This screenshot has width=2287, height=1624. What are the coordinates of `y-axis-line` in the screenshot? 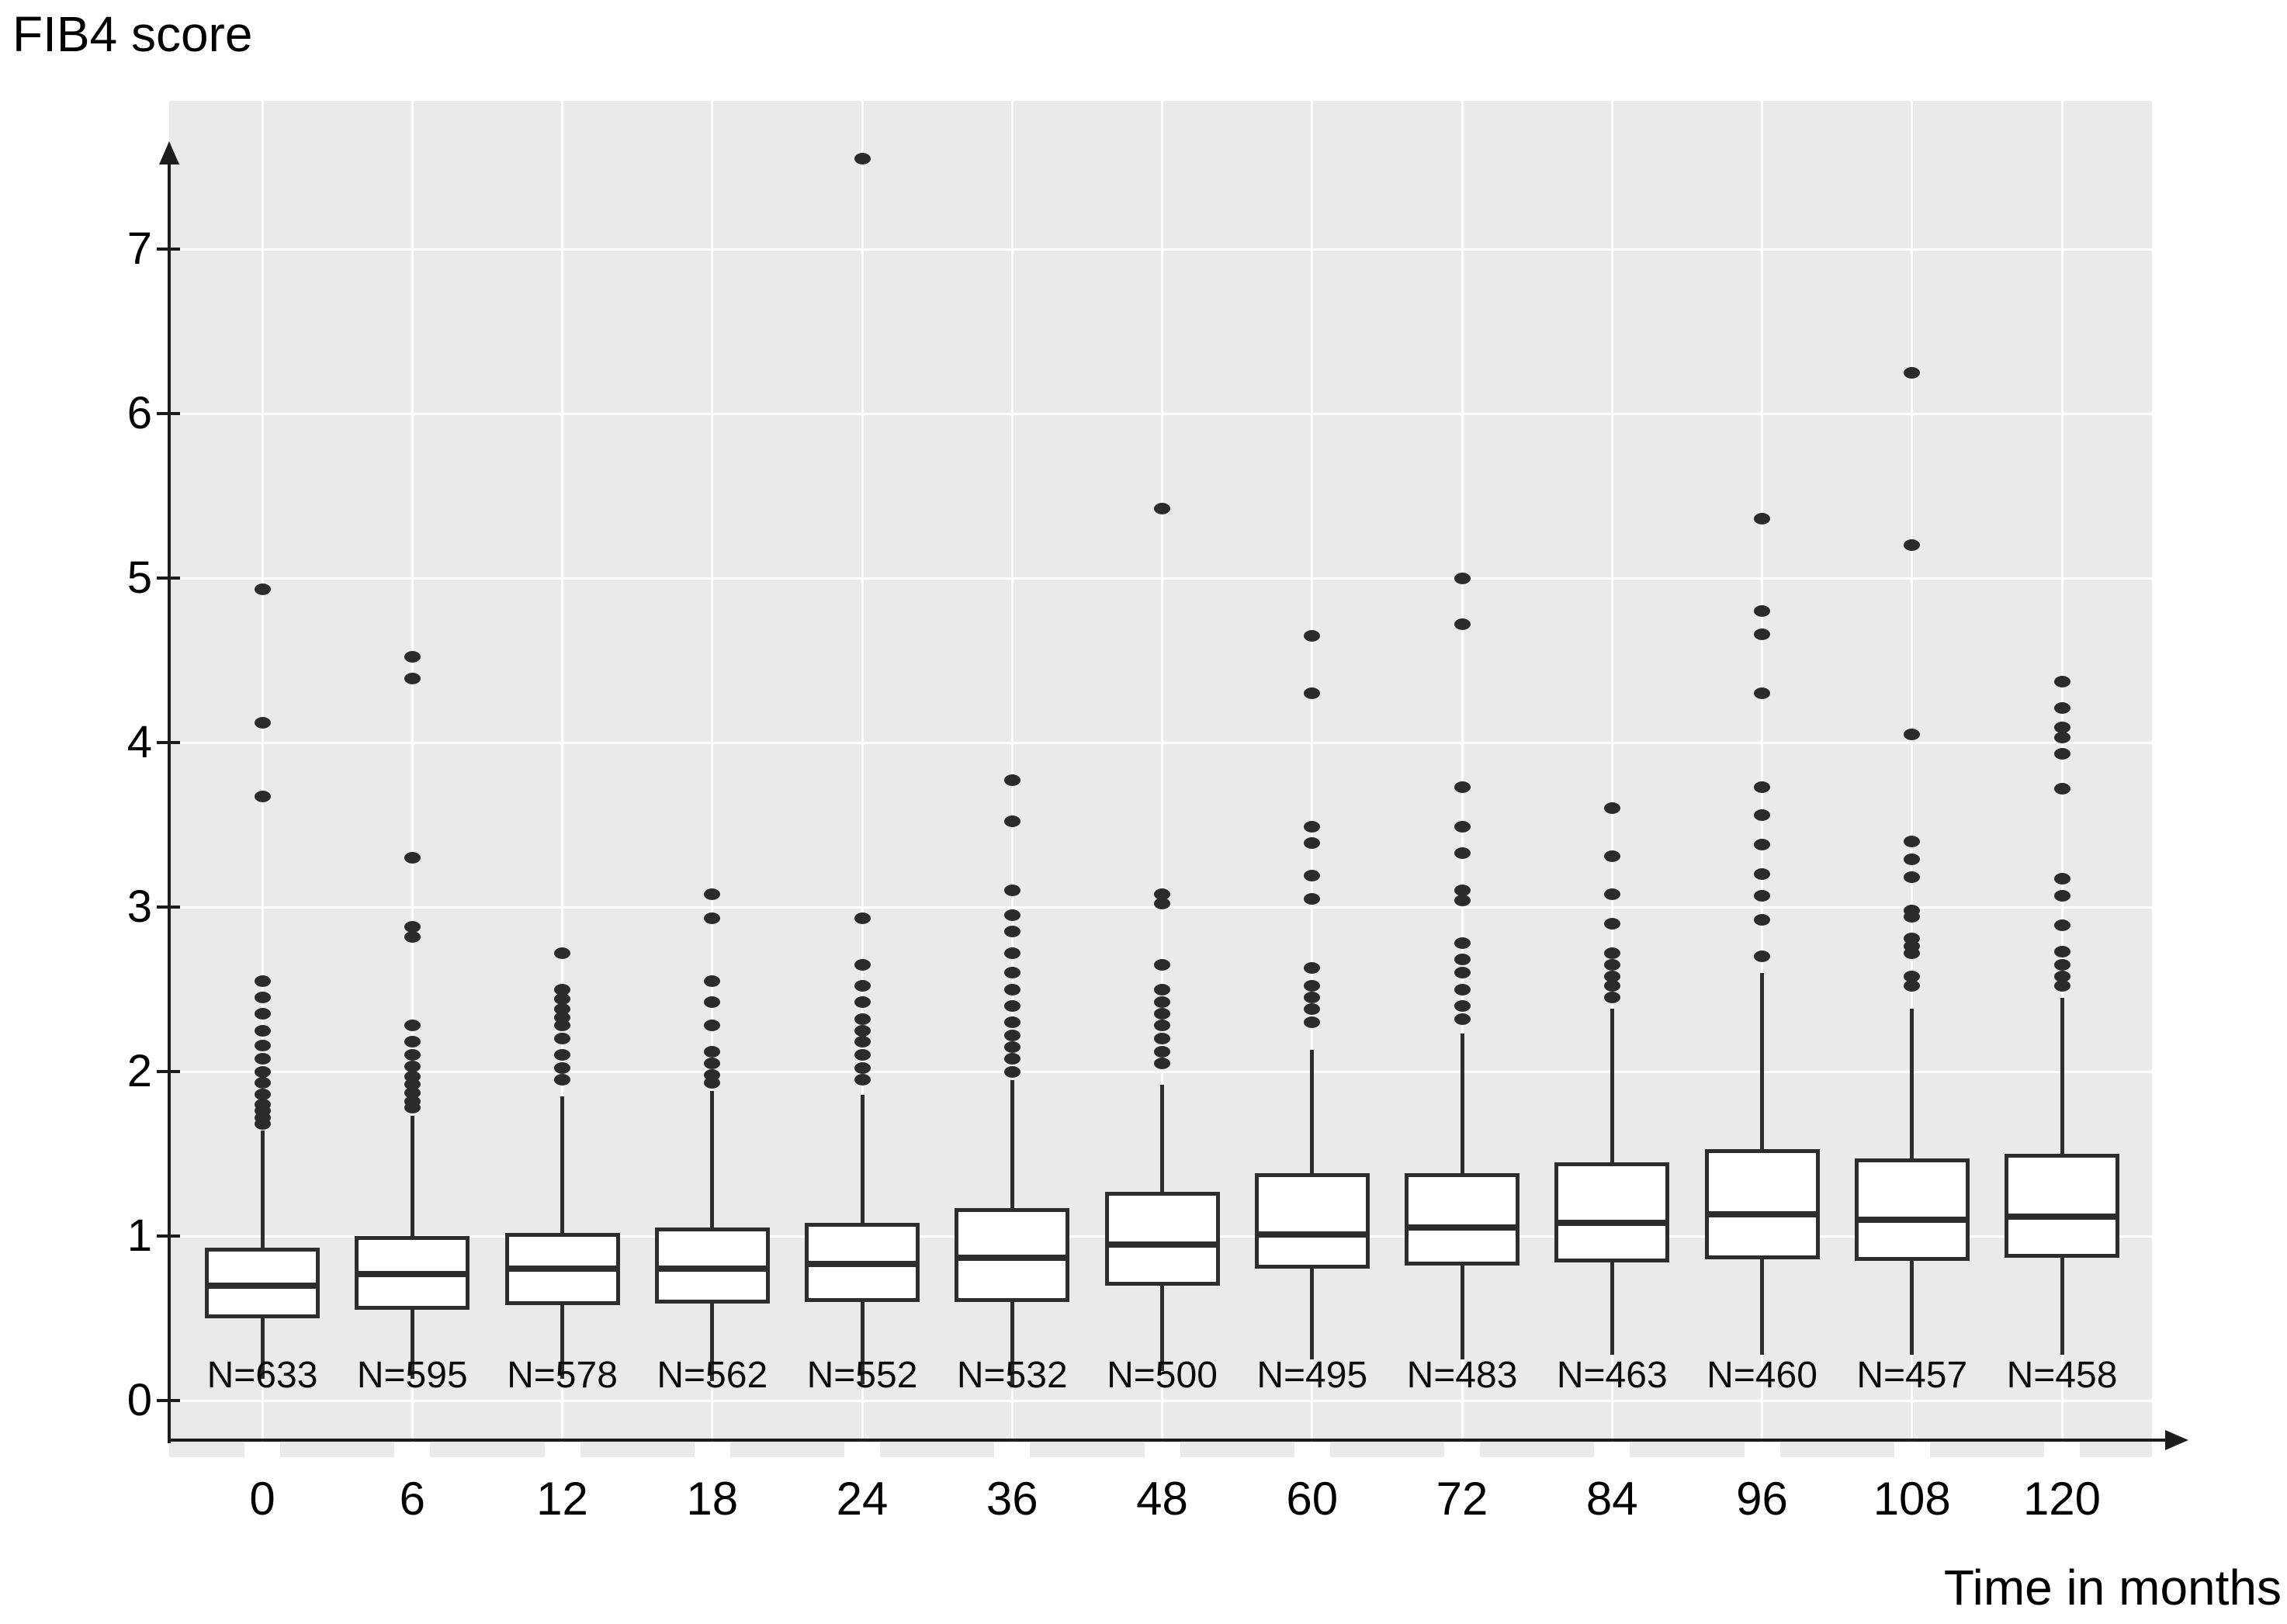 It's located at (169, 801).